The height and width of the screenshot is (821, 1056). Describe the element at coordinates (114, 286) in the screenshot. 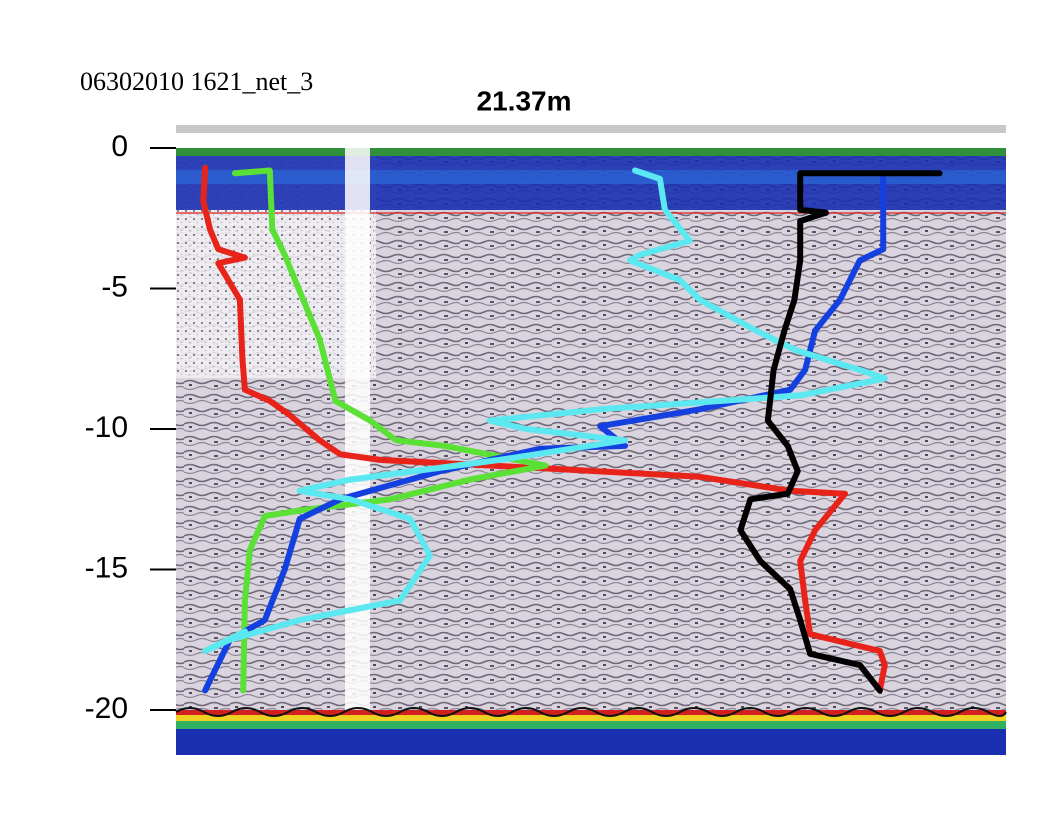

I see `y-tick-label: -5` at that location.